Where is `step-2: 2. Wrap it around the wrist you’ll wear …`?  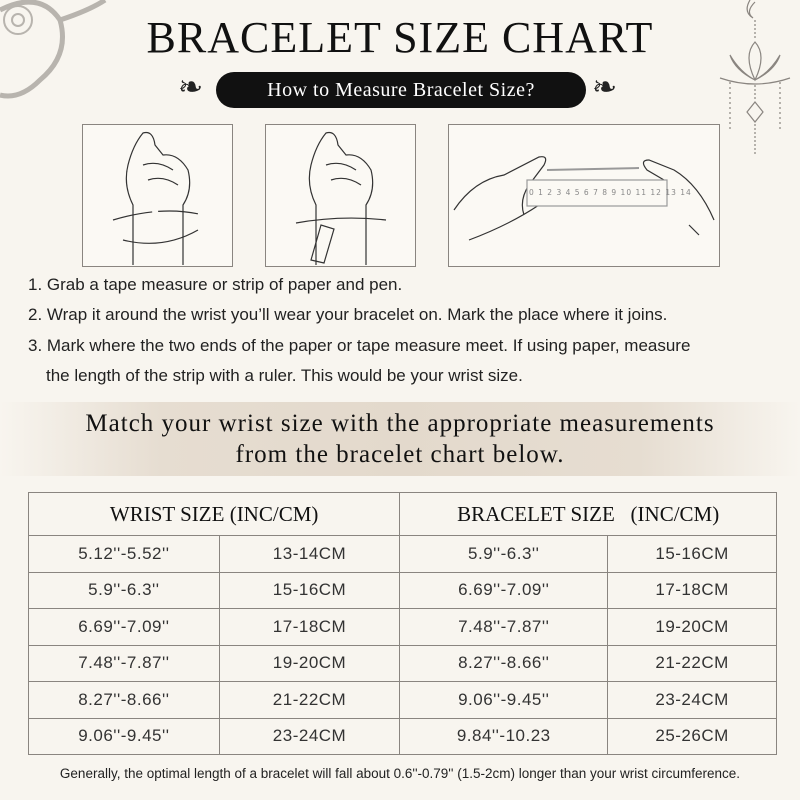
step-2: 2. Wrap it around the wrist you’ll wear … is located at coordinates (348, 314).